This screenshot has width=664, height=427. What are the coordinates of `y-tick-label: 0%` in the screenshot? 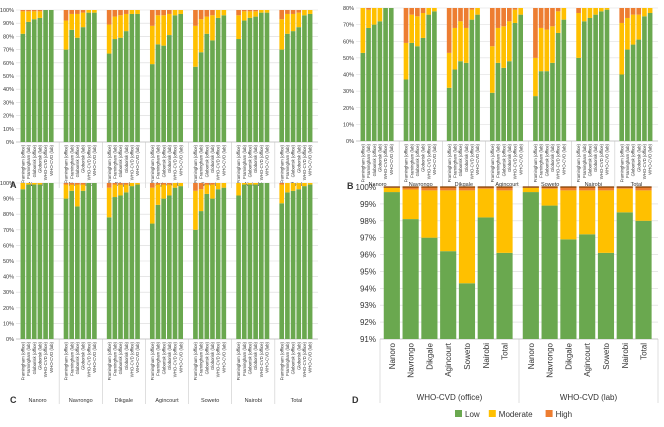 It's located at (10, 340).